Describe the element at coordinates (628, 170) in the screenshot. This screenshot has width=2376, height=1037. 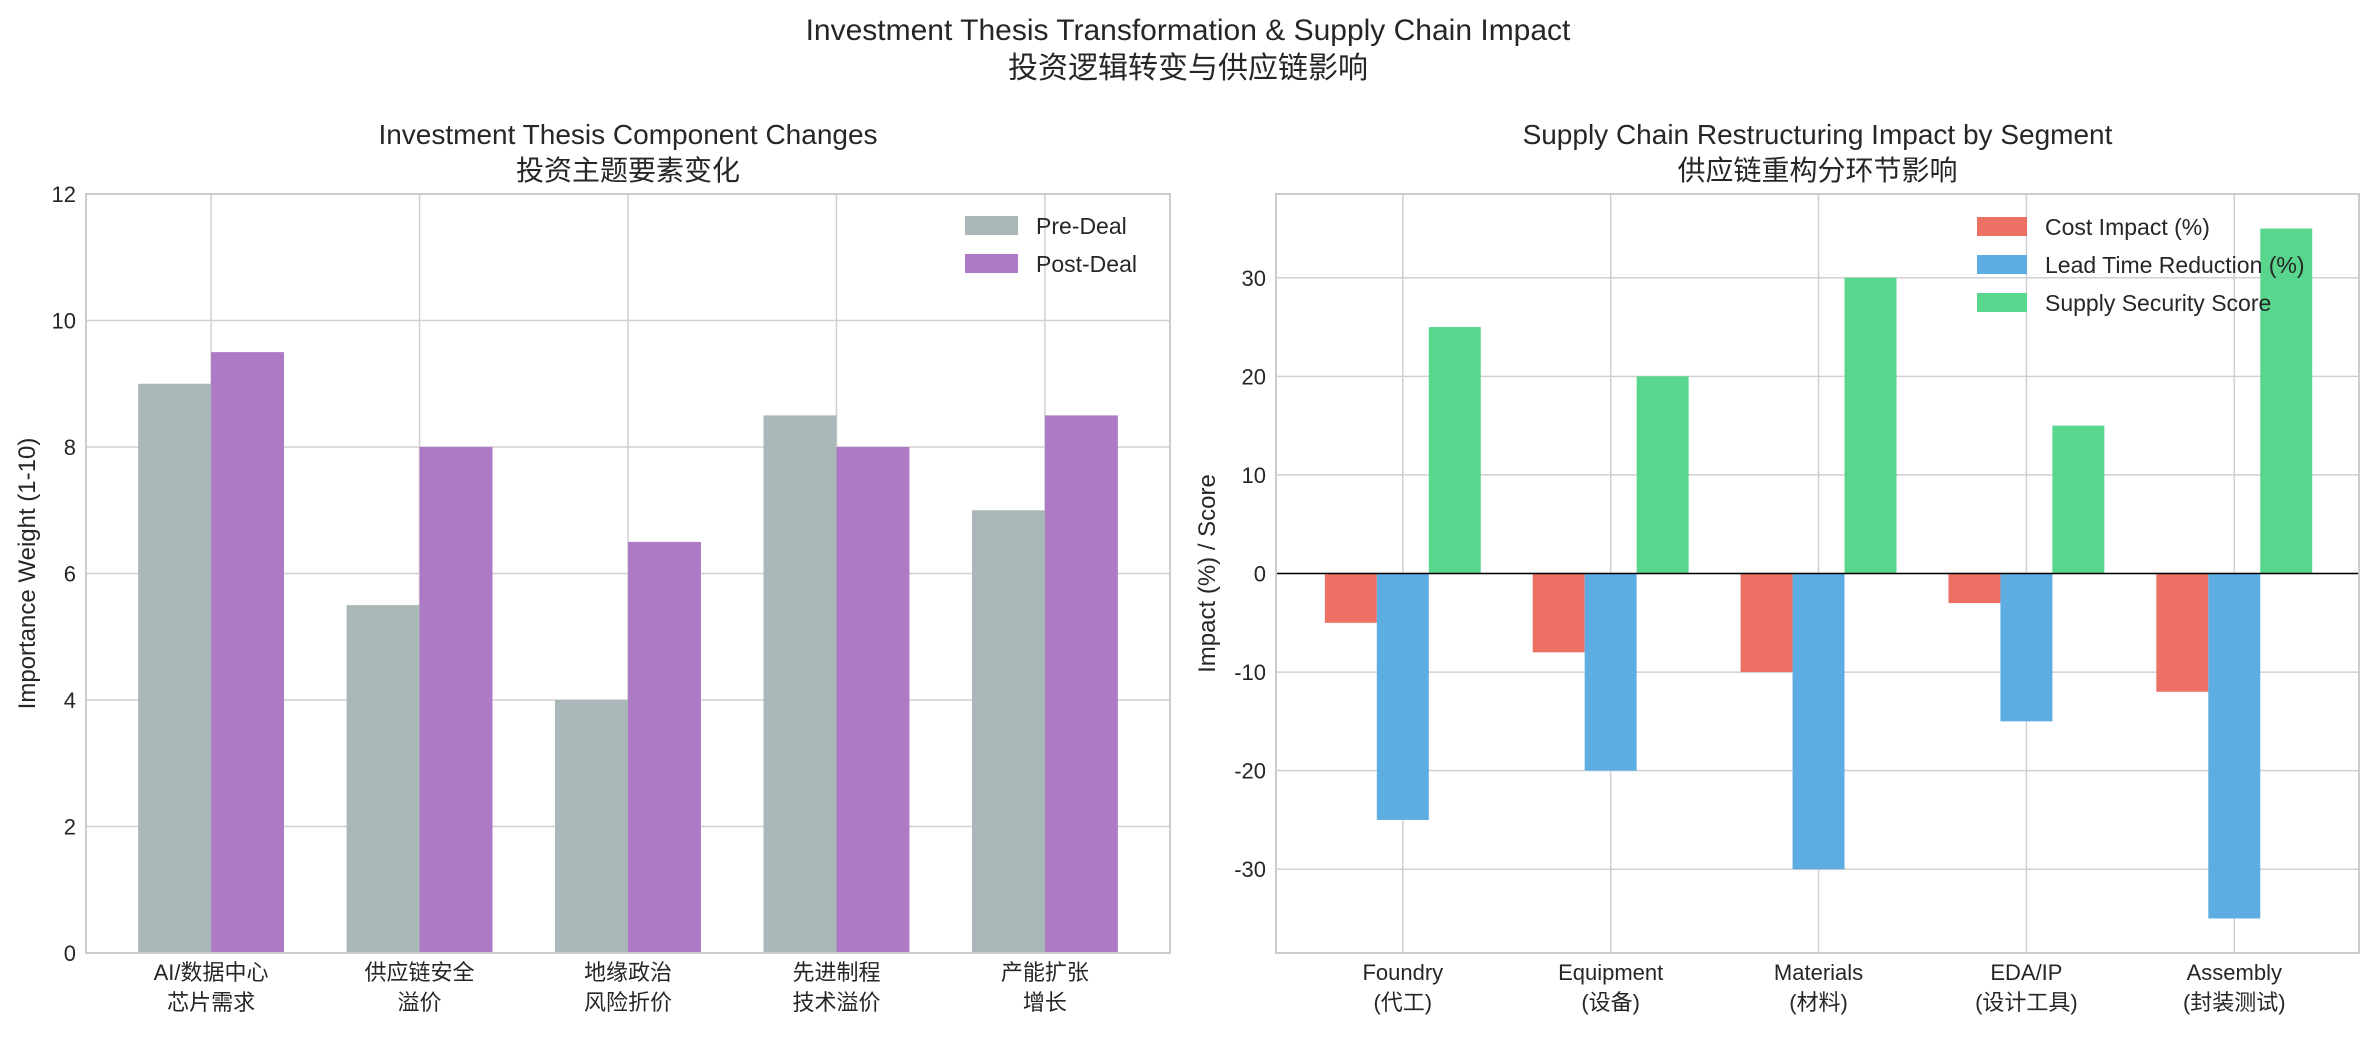
I see `chart-title-zh: 投资主题要素变化` at that location.